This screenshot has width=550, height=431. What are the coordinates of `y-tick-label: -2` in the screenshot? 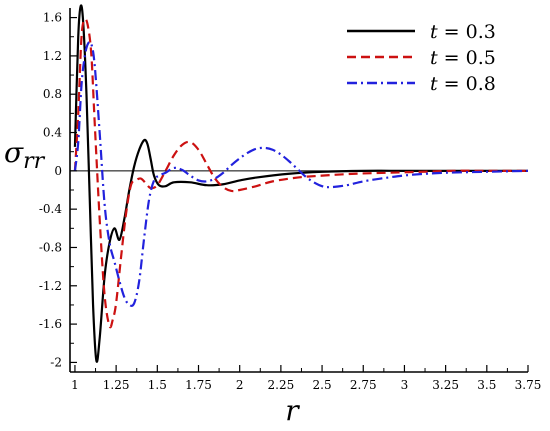 It's located at (56, 362).